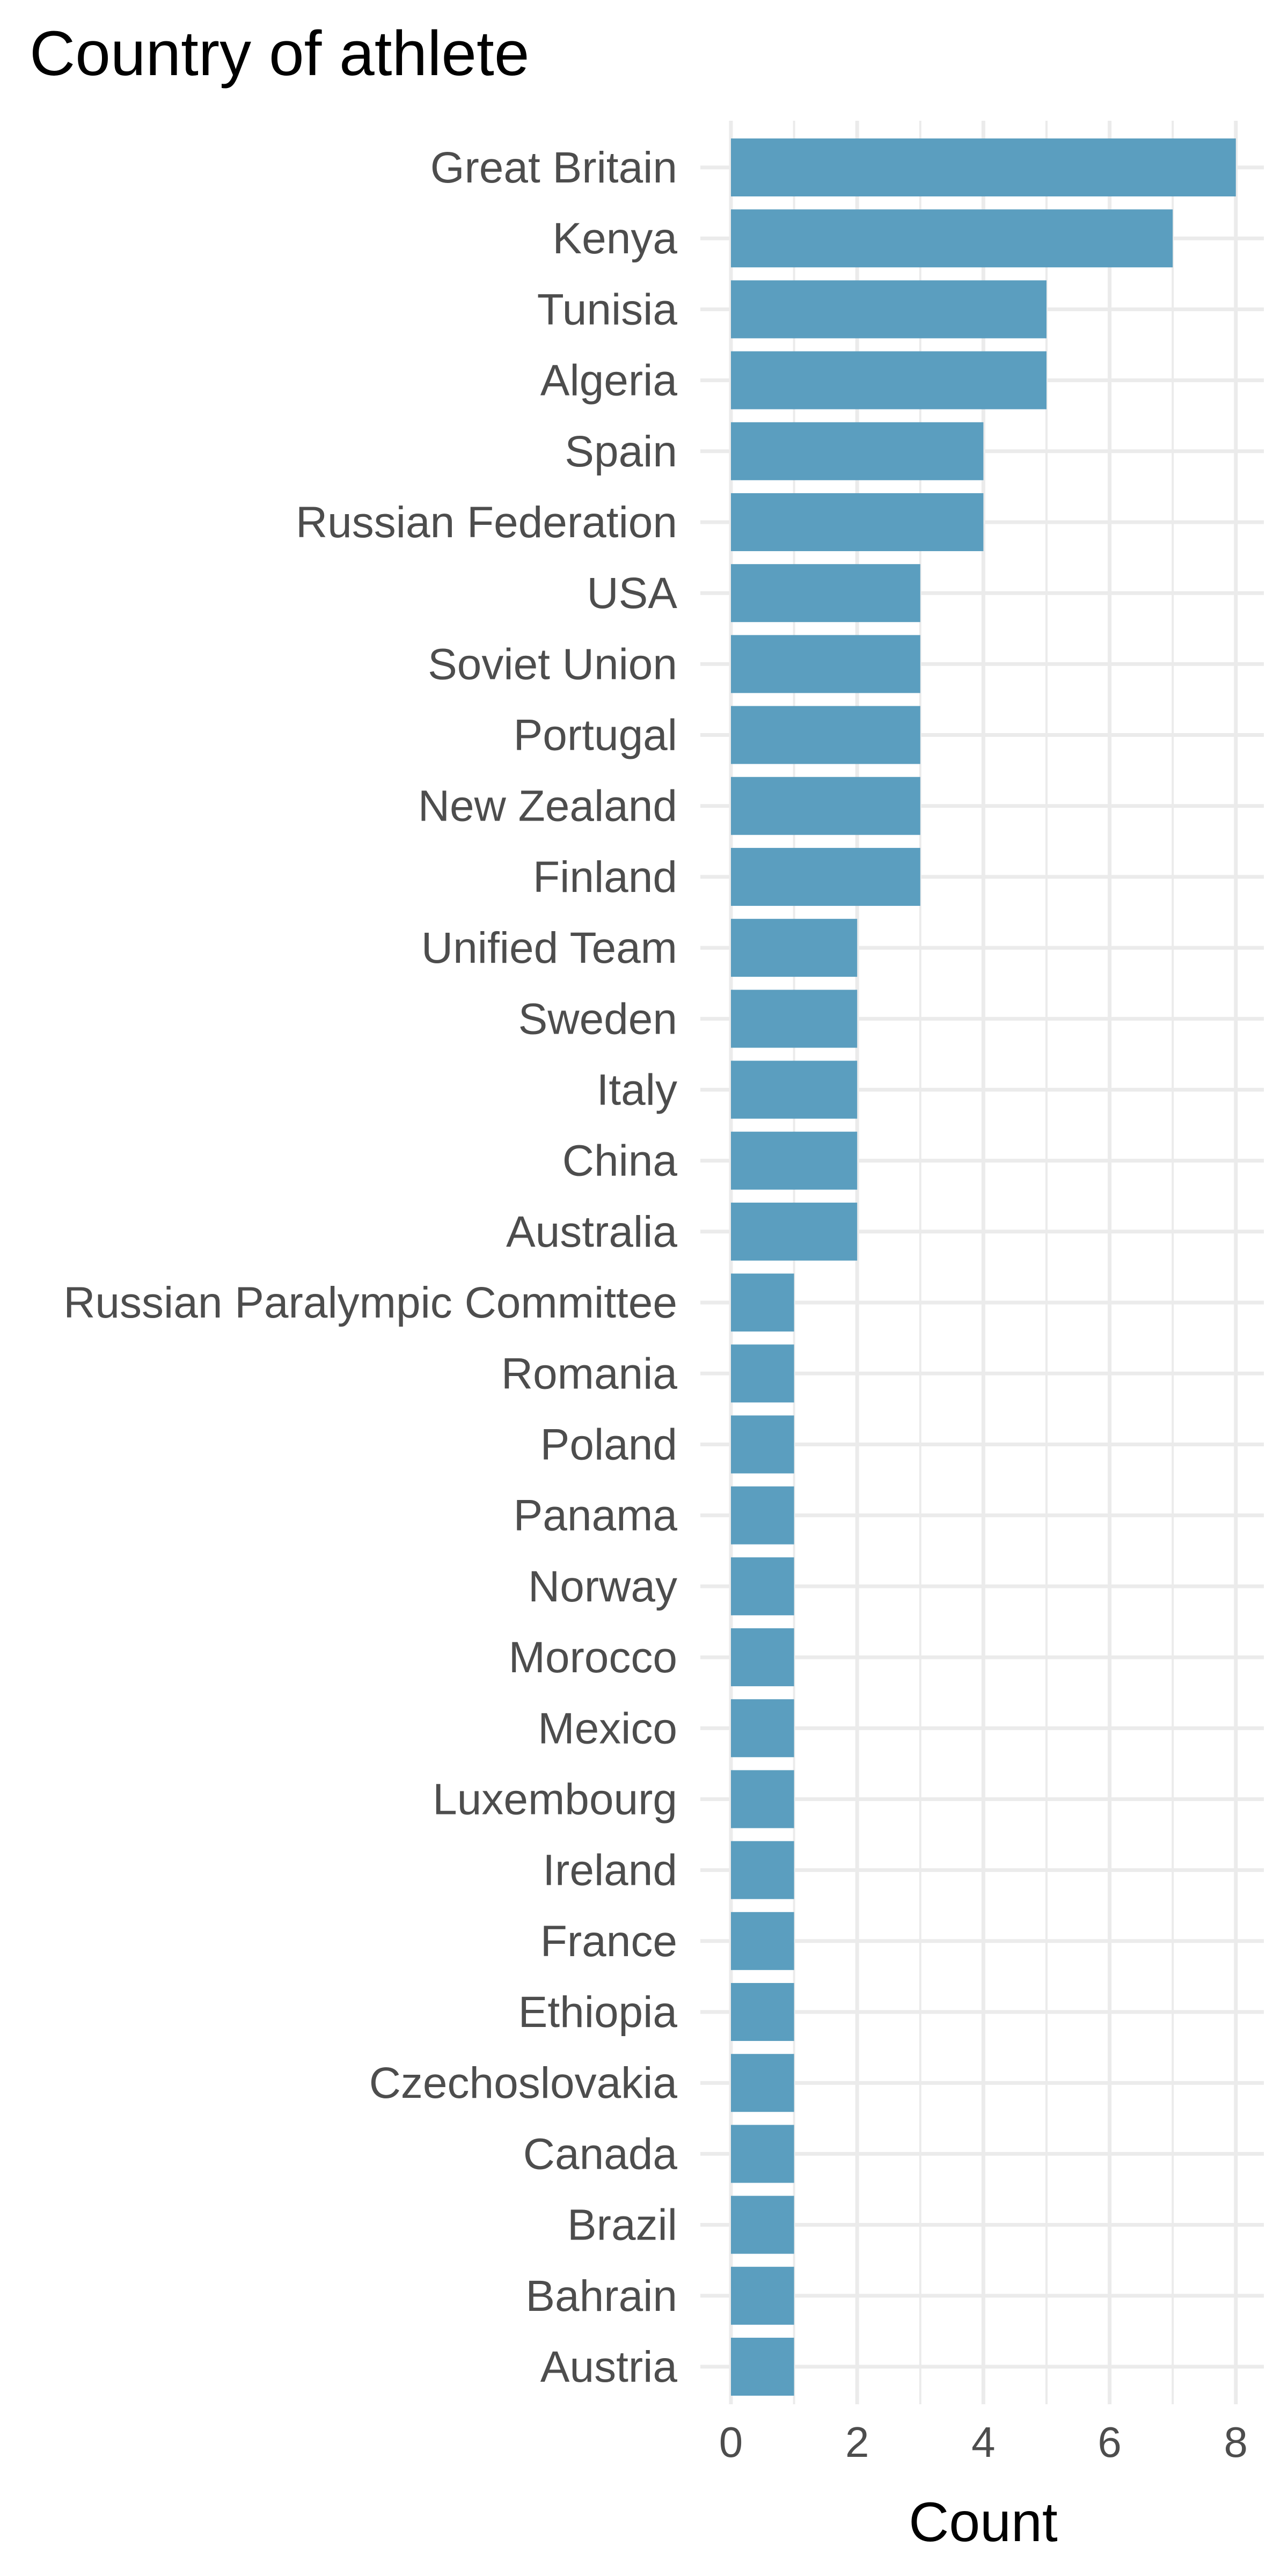 Image resolution: width=1288 pixels, height=2576 pixels. Describe the element at coordinates (555, 1799) in the screenshot. I see `category-label: Luxembourg` at that location.